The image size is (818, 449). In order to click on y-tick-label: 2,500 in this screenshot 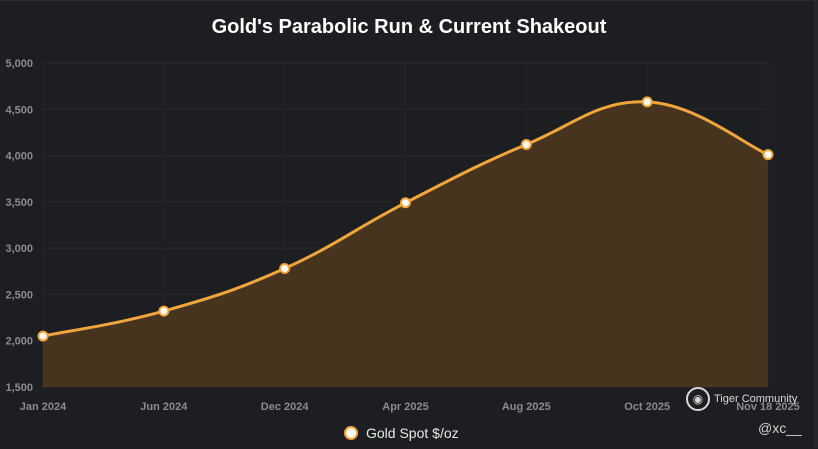, I will do `click(19, 295)`.